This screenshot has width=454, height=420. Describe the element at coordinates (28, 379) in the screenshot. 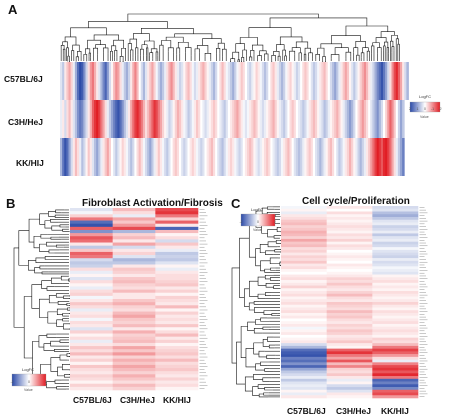

I see `legend-b: LogFC Value -2 0 2` at that location.